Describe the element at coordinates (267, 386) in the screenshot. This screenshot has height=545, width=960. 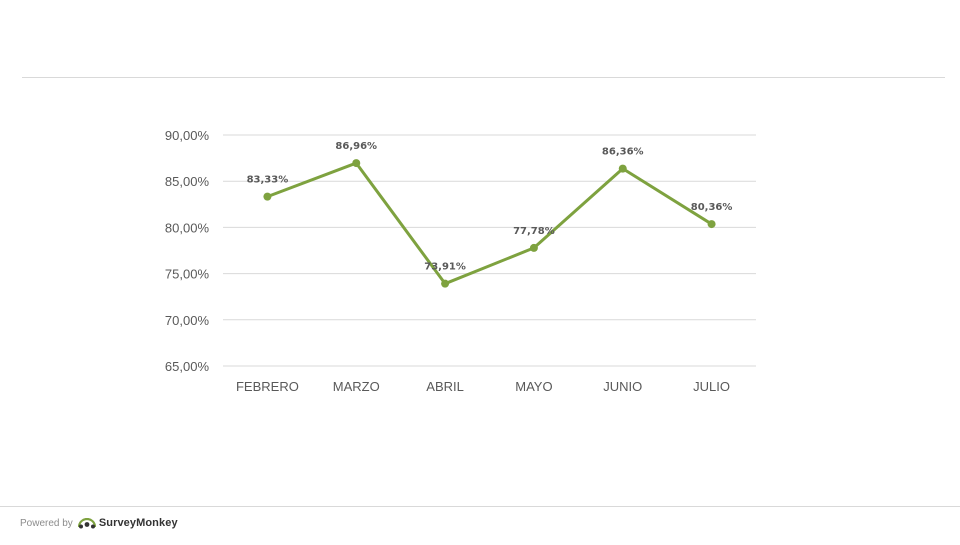
I see `x-tick-label: FEBRERO` at that location.